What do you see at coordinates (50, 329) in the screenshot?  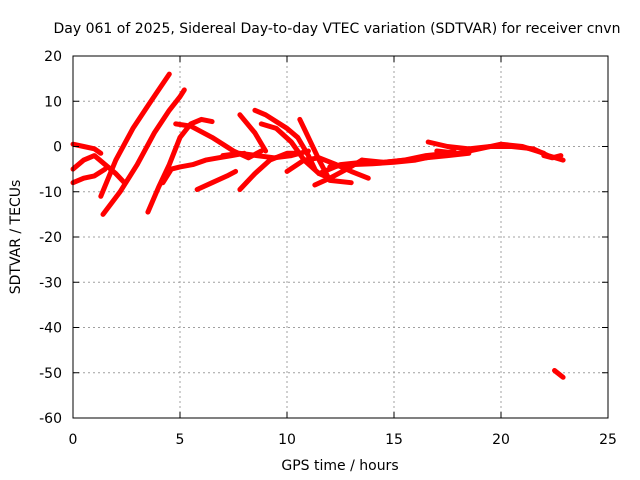 I see `y-tick-label: -40` at bounding box center [50, 329].